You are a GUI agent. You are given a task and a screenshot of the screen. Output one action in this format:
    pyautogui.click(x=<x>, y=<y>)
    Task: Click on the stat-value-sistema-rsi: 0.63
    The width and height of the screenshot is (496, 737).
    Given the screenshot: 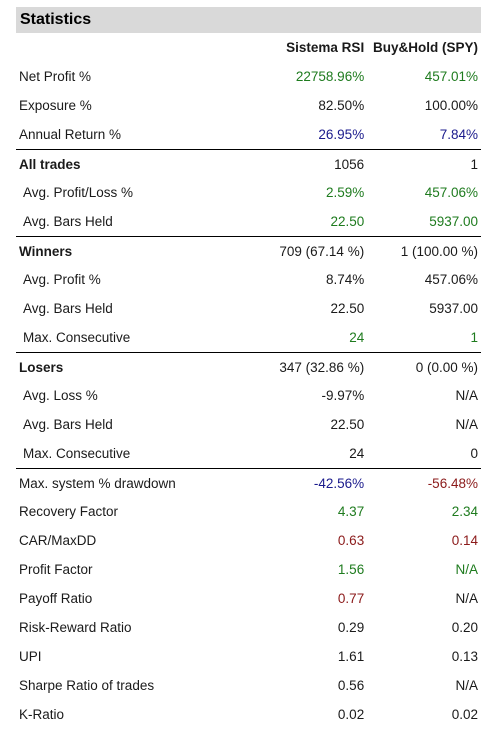 What is the action you would take?
    pyautogui.click(x=351, y=540)
    